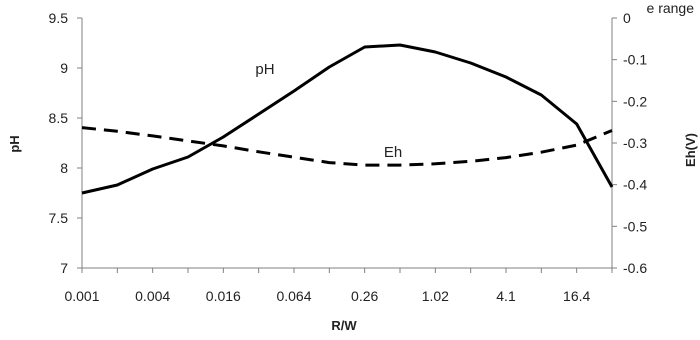 Image resolution: width=700 pixels, height=340 pixels. Describe the element at coordinates (635, 143) in the screenshot. I see `y-tick-label-right: -0.3` at that location.